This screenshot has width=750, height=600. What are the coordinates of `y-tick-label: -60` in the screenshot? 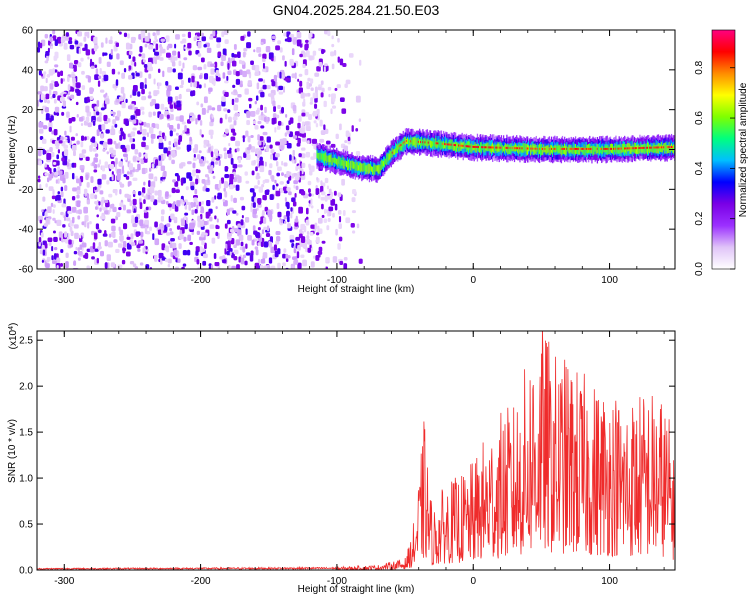 It's located at (26, 270).